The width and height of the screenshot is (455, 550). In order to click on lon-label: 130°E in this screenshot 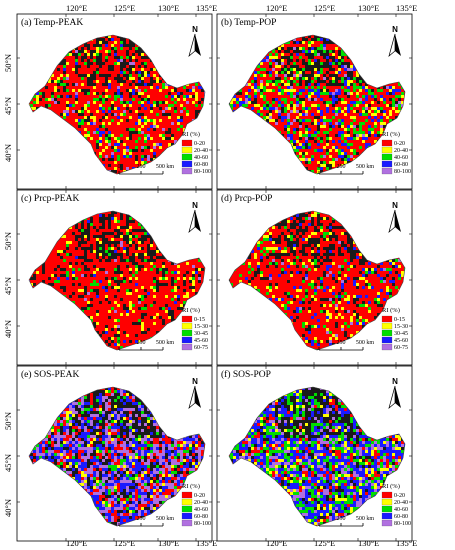, I will do `click(168, 8)`.